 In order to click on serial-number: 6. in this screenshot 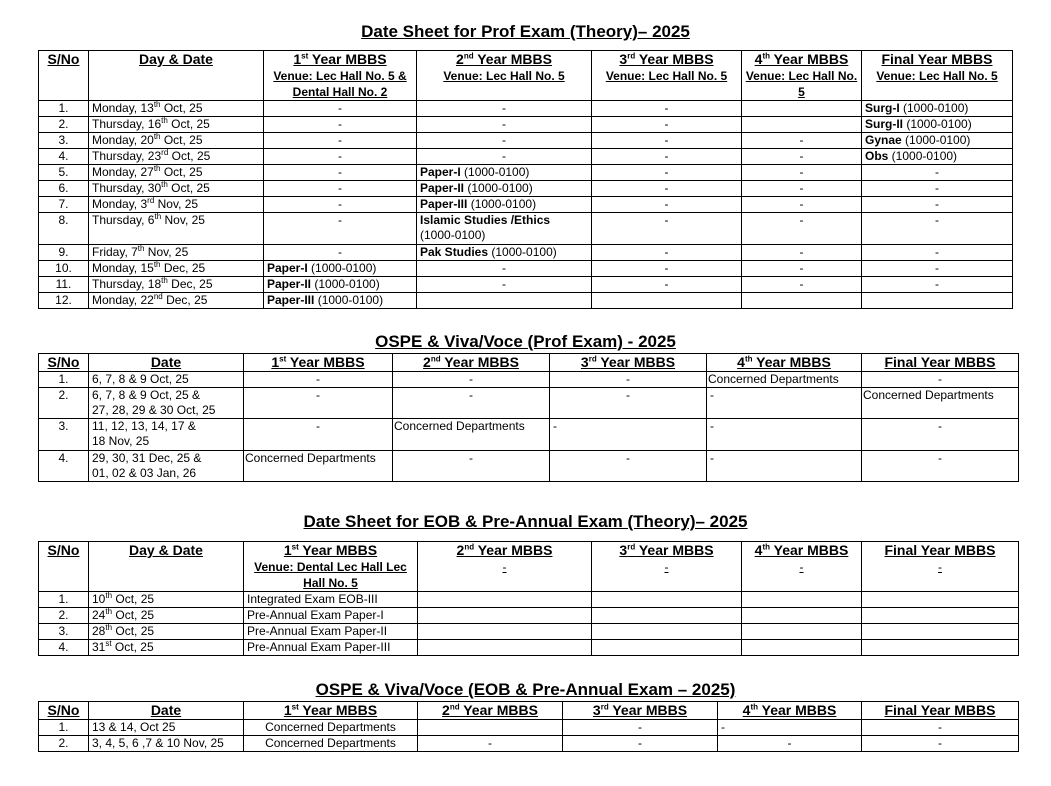, I will do `click(63, 188)`.